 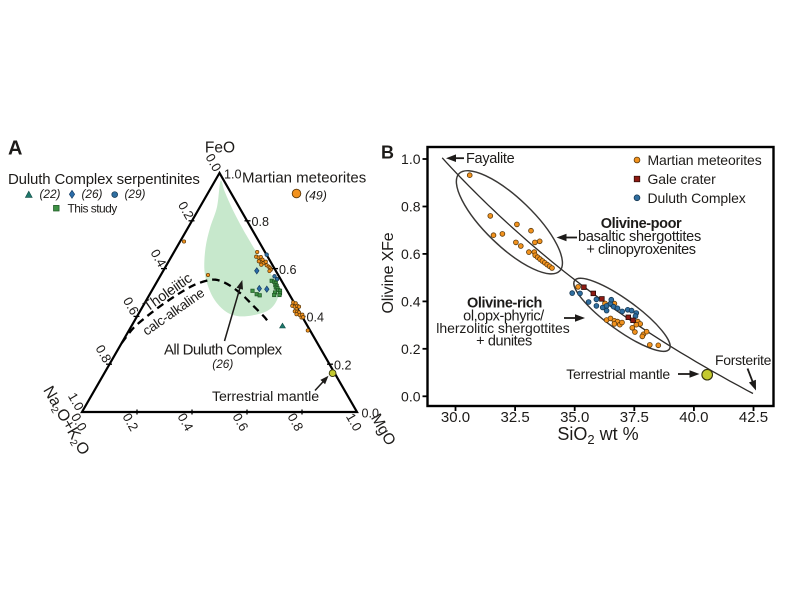 I want to click on svg-text: 42.5, so click(x=753, y=417).